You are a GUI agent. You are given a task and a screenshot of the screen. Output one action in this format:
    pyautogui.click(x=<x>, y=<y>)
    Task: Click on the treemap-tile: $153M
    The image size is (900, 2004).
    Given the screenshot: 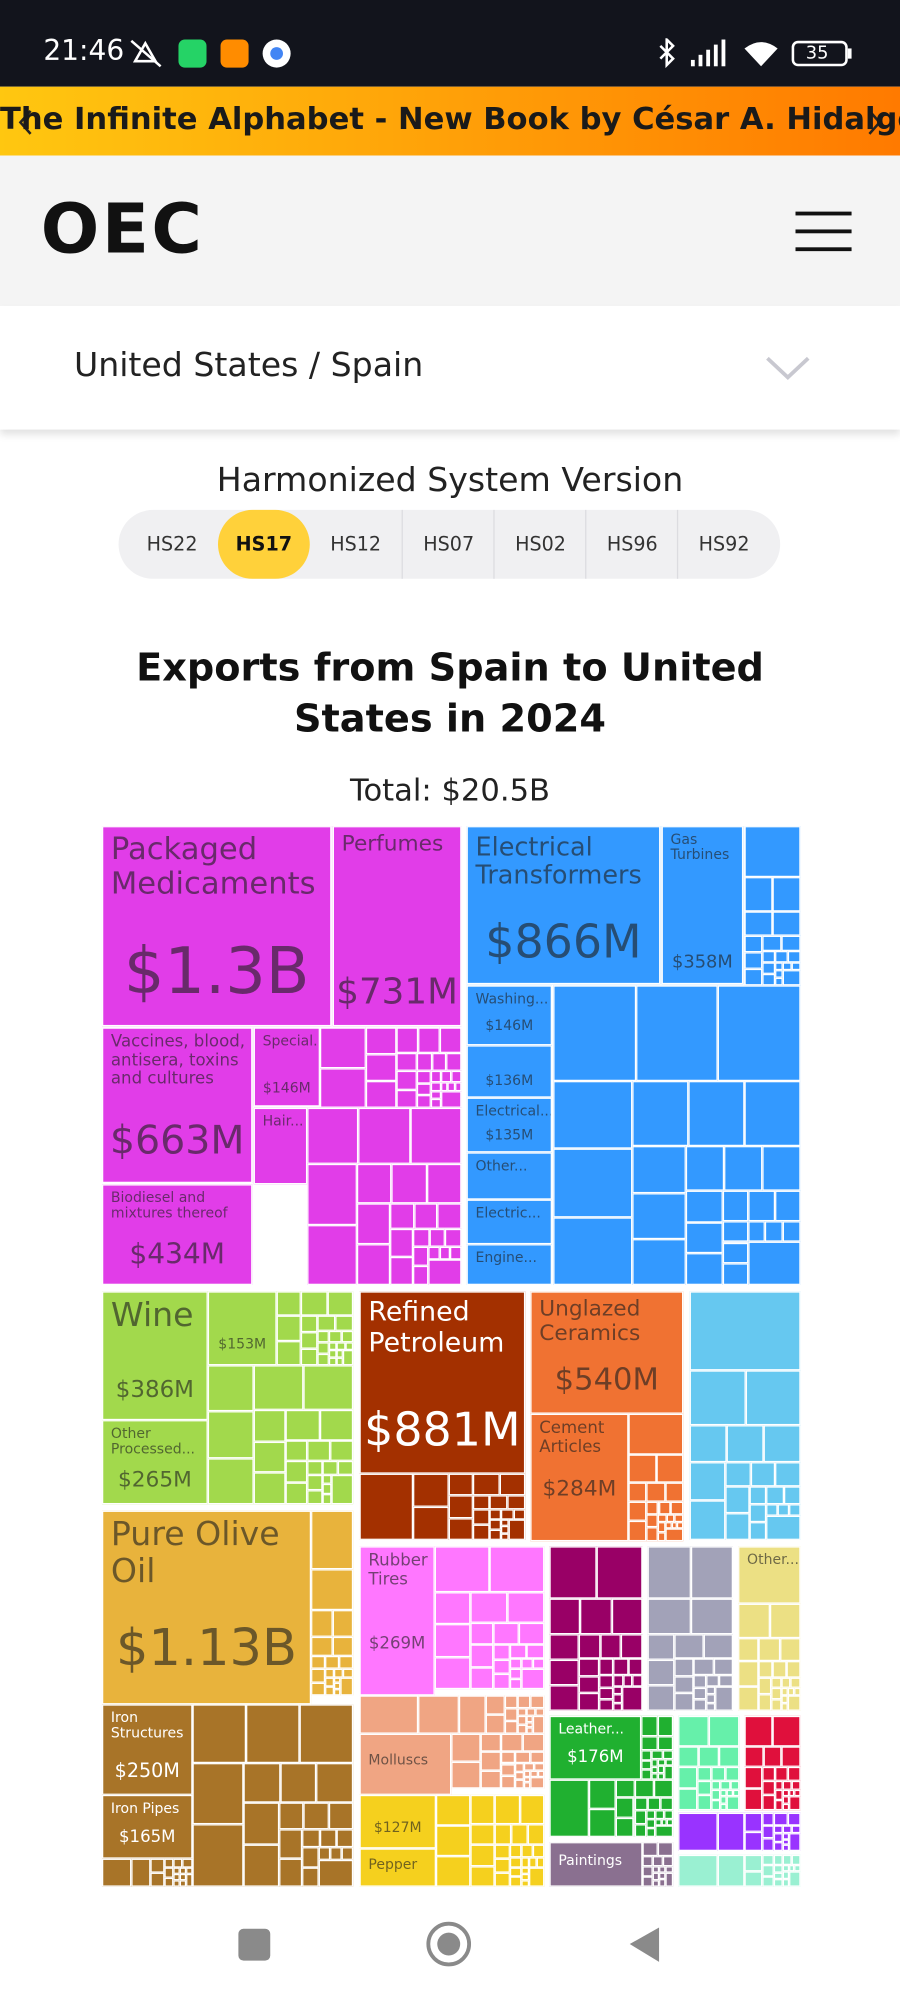 What is the action you would take?
    pyautogui.click(x=242, y=1328)
    